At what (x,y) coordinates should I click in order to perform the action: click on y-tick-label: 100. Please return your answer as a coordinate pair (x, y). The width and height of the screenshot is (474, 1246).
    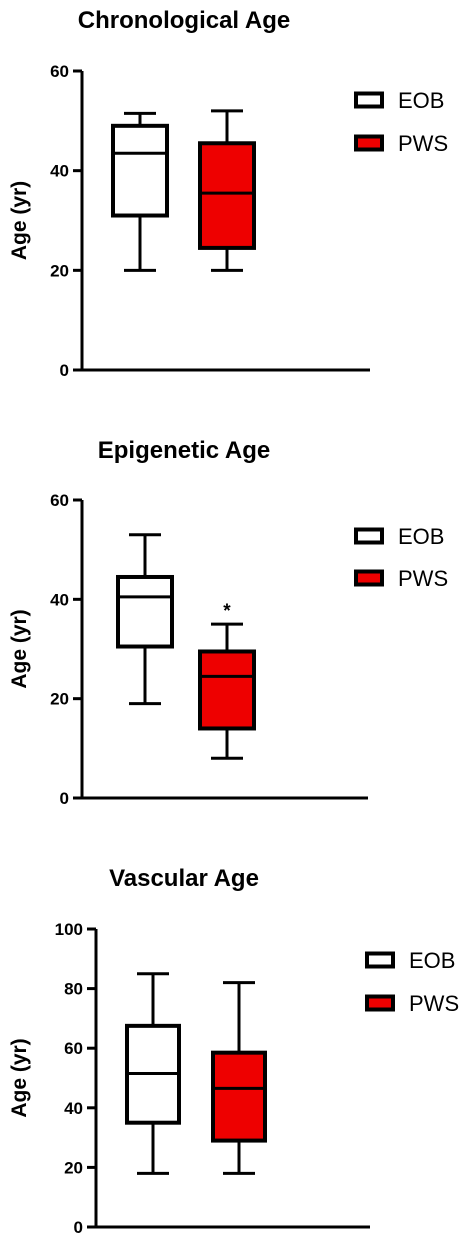
    Looking at the image, I should click on (69, 929).